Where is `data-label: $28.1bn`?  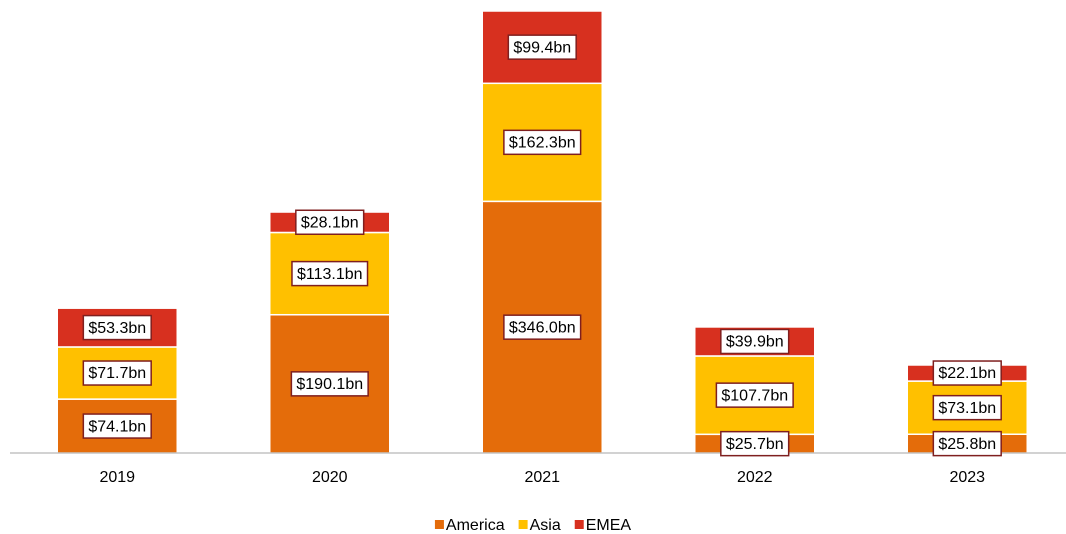 data-label: $28.1bn is located at coordinates (330, 222).